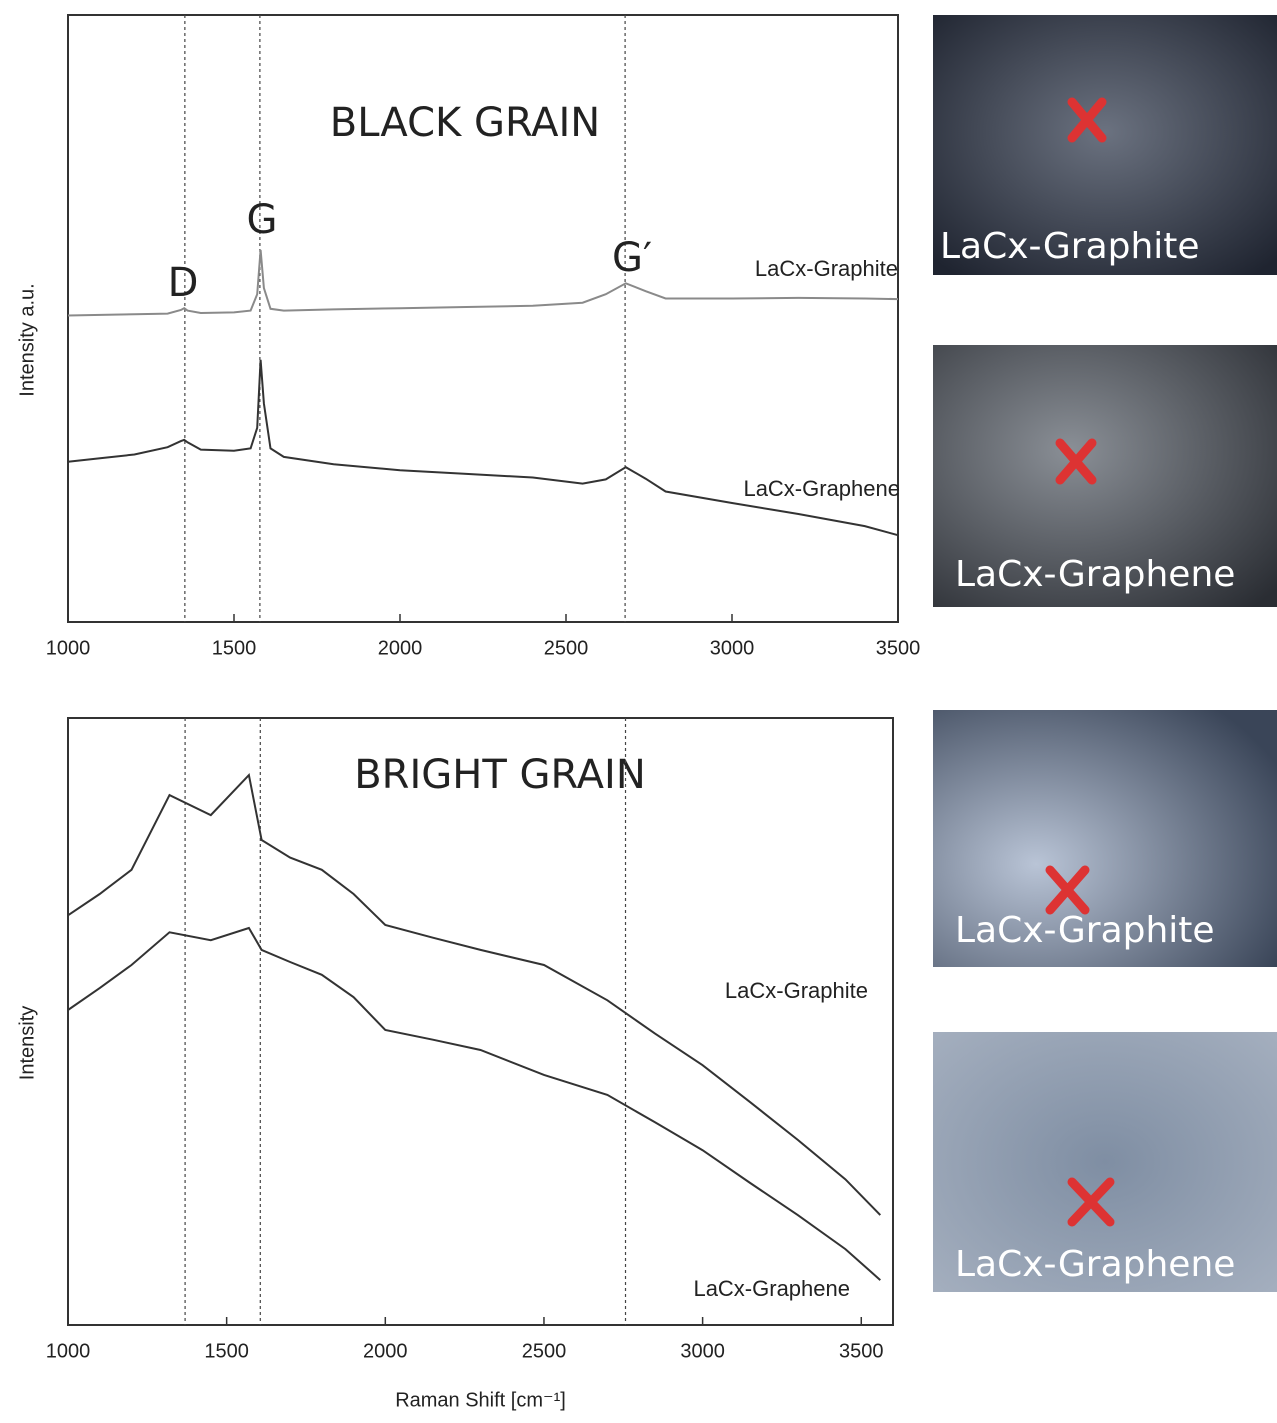 The image size is (1277, 1423). I want to click on peak-label: G, so click(262, 220).